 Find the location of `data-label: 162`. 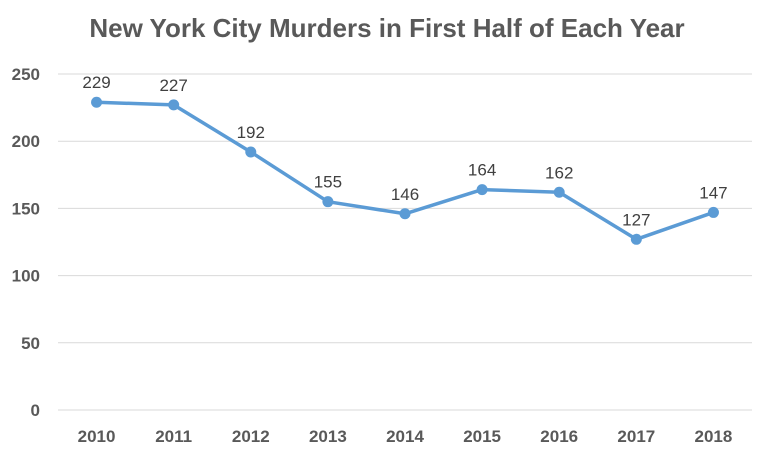

data-label: 162 is located at coordinates (559, 172).